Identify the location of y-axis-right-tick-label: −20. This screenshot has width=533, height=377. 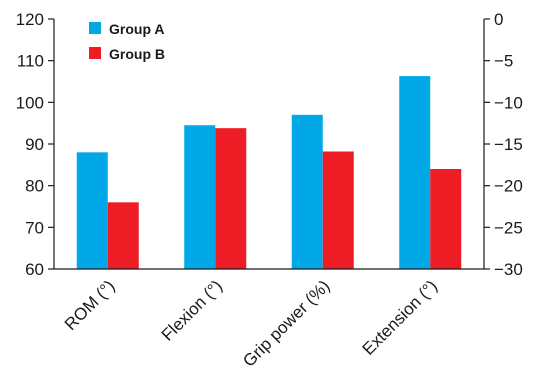
(508, 186).